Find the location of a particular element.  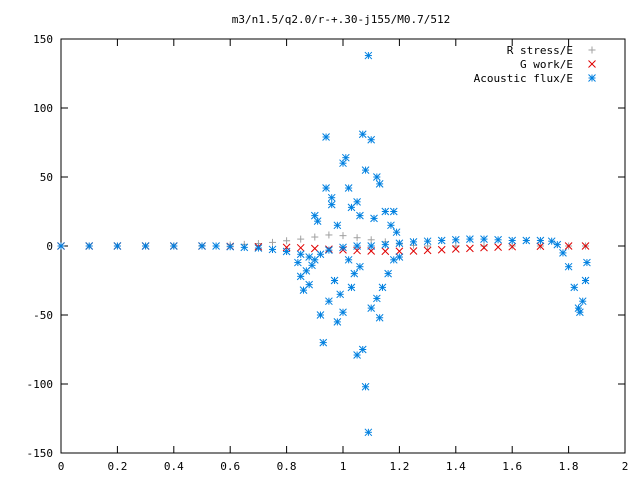

chart-title: m3/n1.5/q2.0/r-+.30-j155/M0.7/512 is located at coordinates (341, 19).